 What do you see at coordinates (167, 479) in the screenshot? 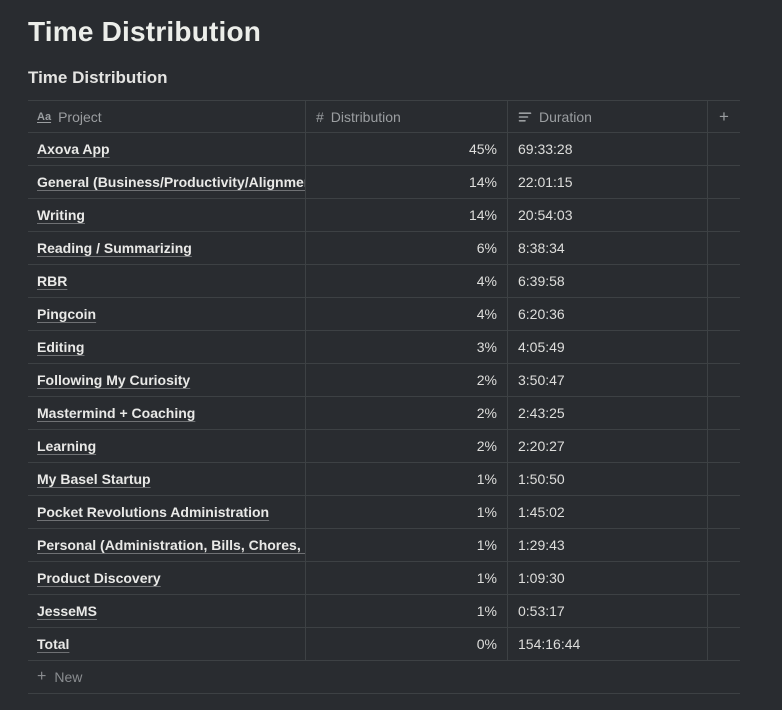
I see `project-cell: My Basel Startup` at bounding box center [167, 479].